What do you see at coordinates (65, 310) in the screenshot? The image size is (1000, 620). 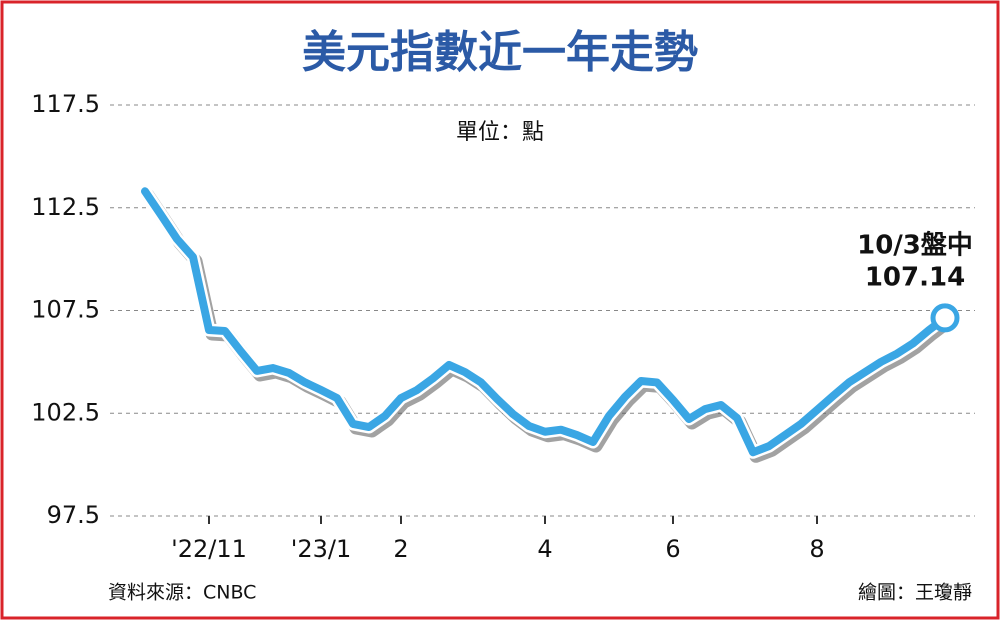 I see `y-tick-label: 107.5` at bounding box center [65, 310].